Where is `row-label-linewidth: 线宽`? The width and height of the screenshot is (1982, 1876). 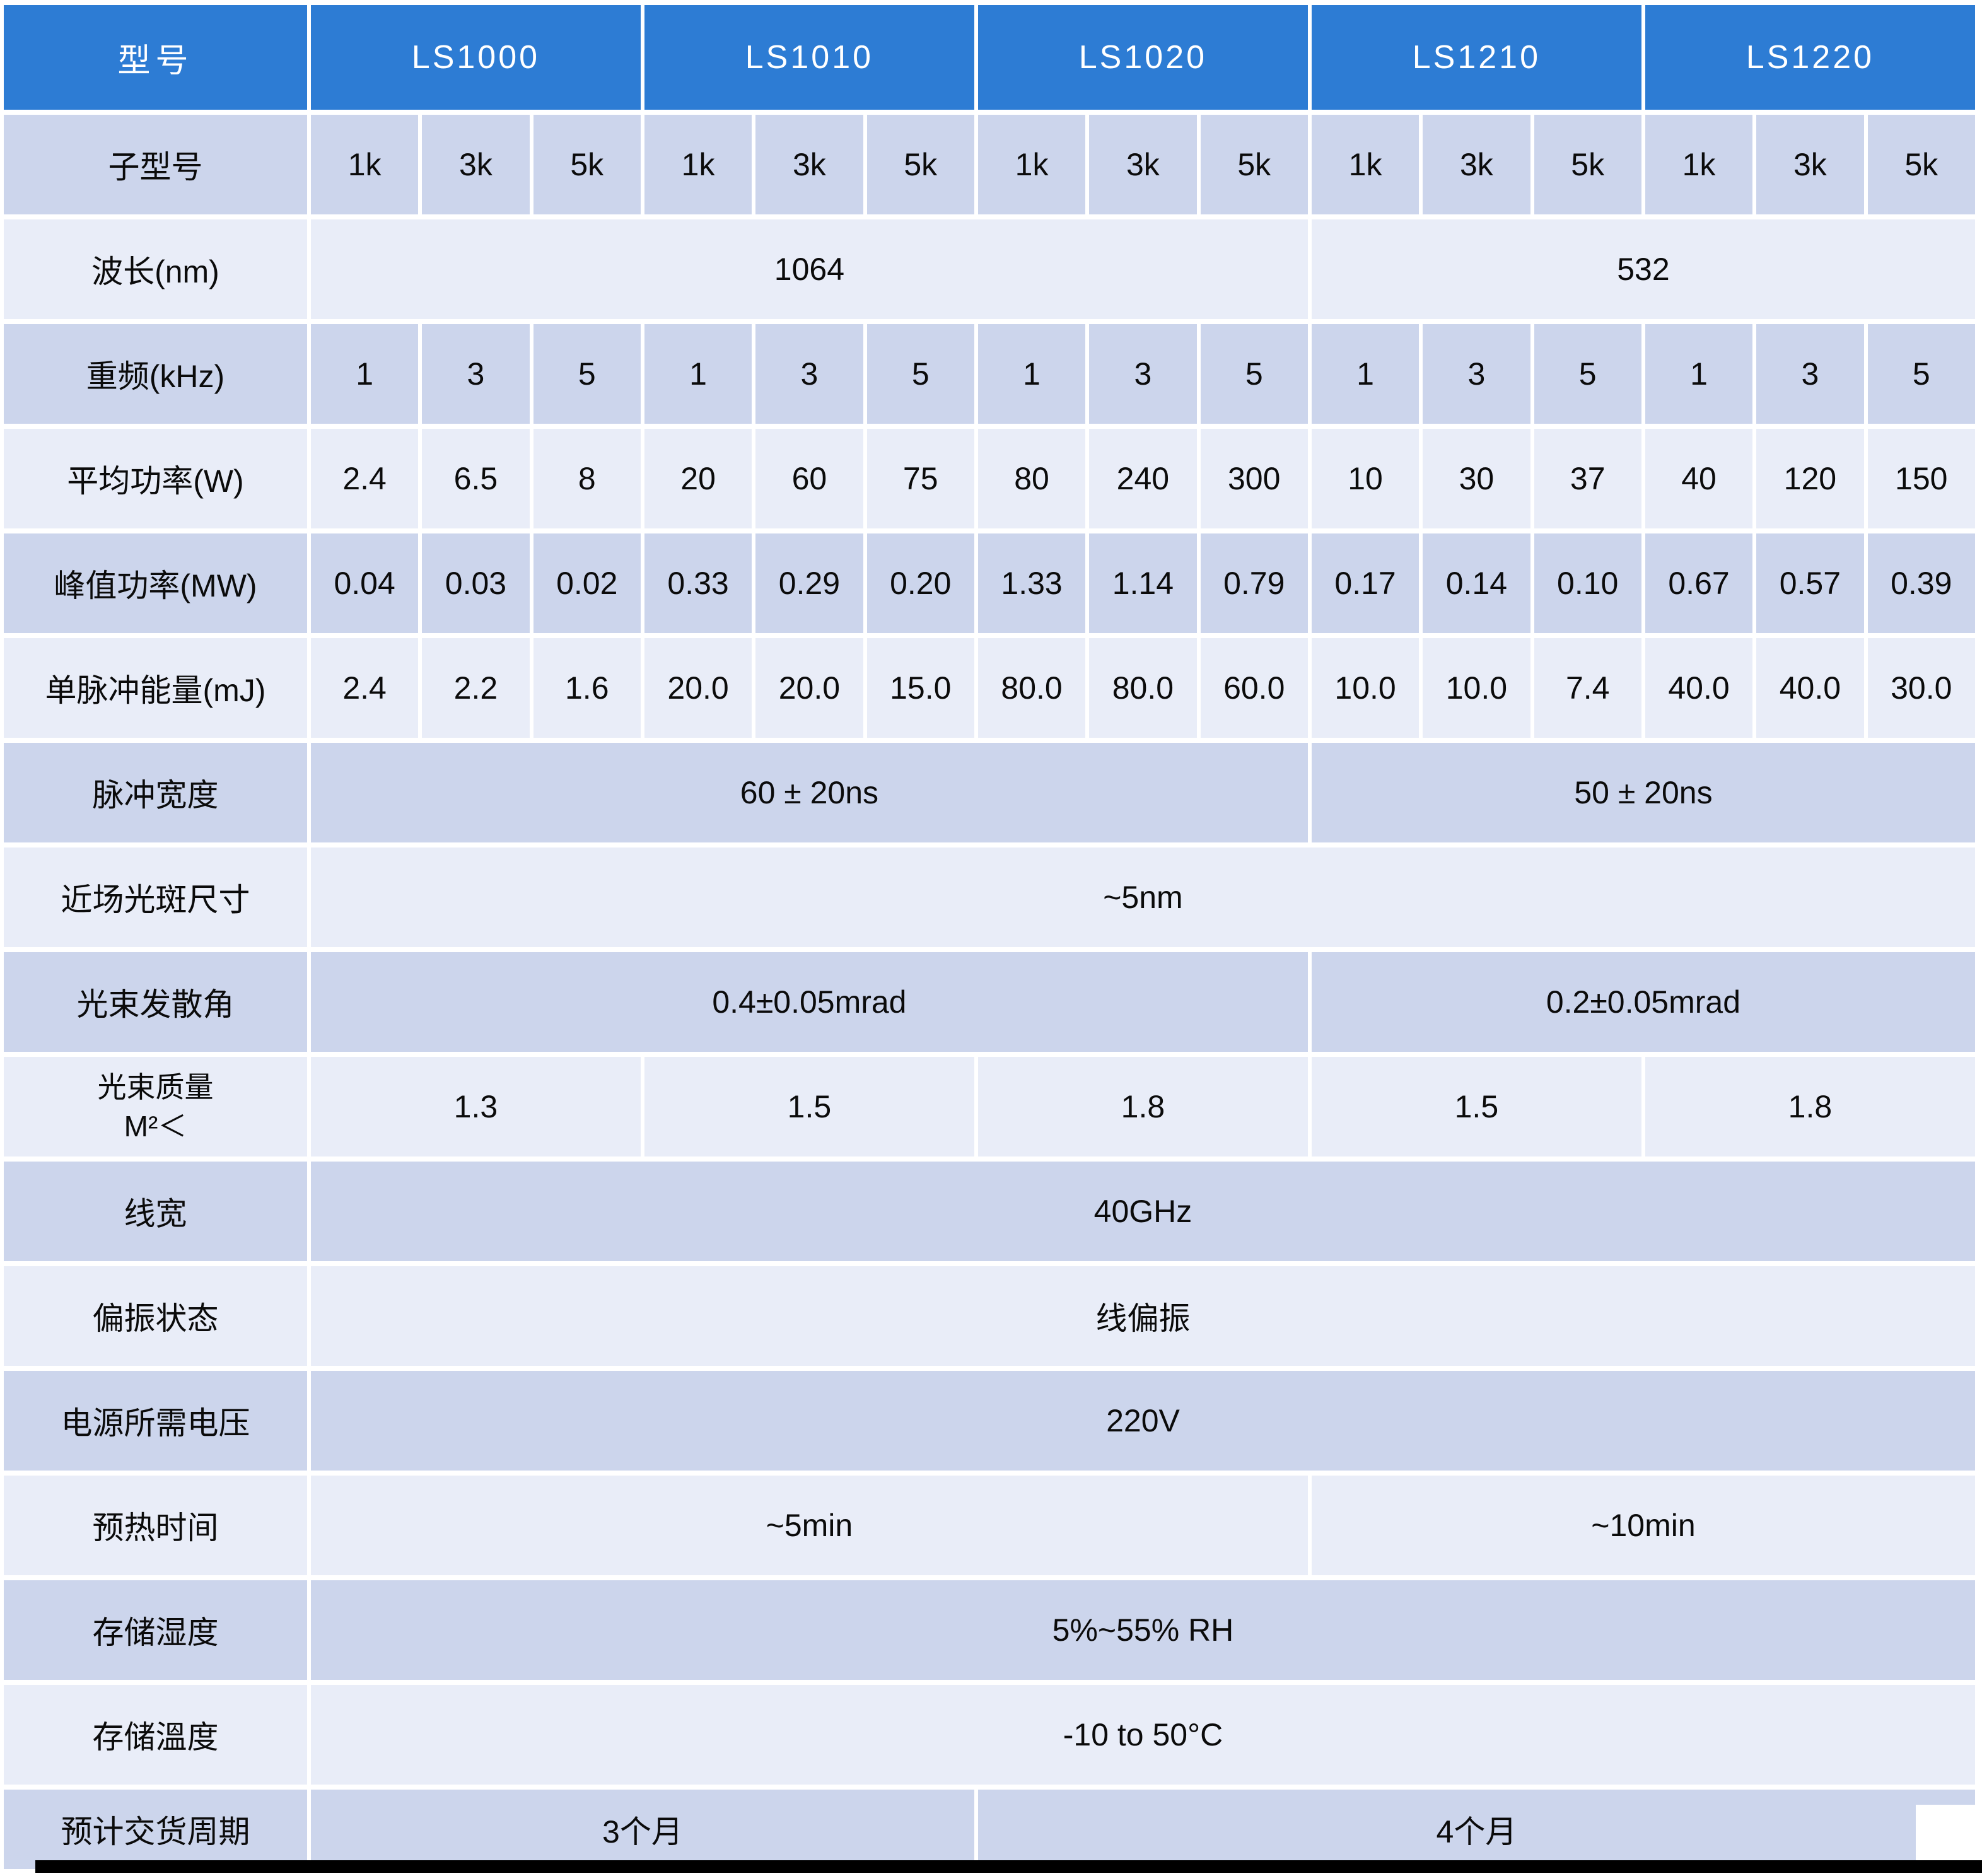 row-label-linewidth: 线宽 is located at coordinates (155, 1211).